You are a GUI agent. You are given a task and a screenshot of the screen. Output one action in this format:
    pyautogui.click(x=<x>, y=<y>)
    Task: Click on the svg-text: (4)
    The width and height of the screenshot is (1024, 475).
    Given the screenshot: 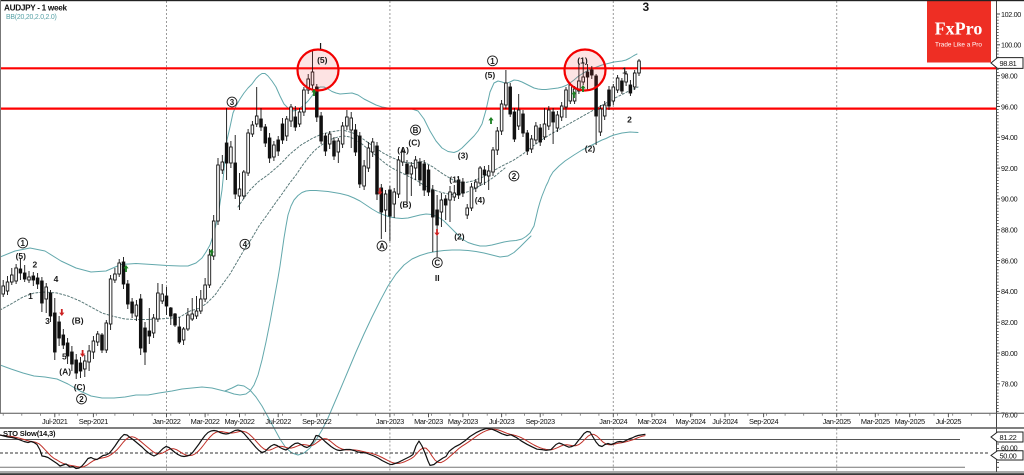 What is the action you would take?
    pyautogui.click(x=480, y=200)
    